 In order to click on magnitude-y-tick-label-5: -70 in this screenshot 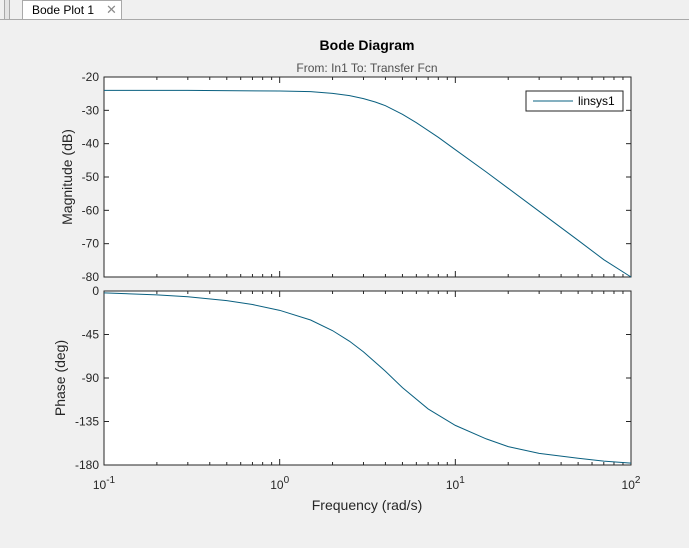, I will do `click(91, 244)`.